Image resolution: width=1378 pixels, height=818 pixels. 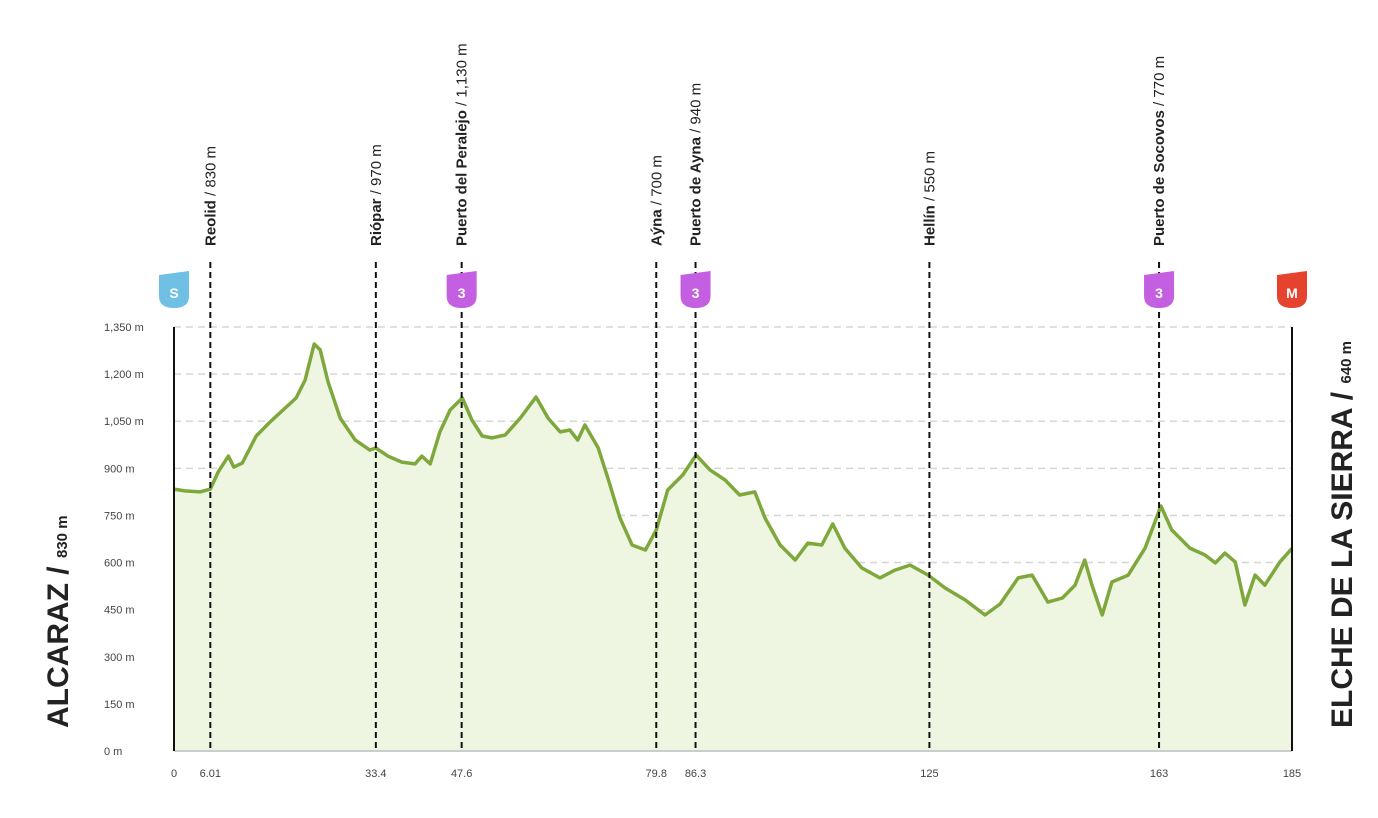 I want to click on waypoint-label: Puerto de Ayna / 940 m, so click(x=696, y=164).